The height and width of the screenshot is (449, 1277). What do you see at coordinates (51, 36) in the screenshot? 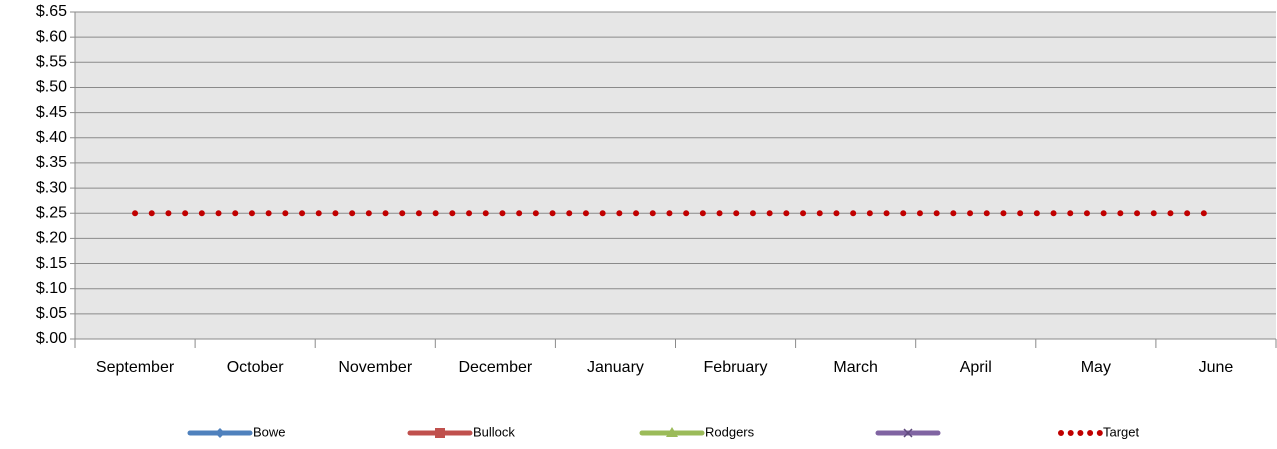
I see `y-tick-label: $.60` at bounding box center [51, 36].